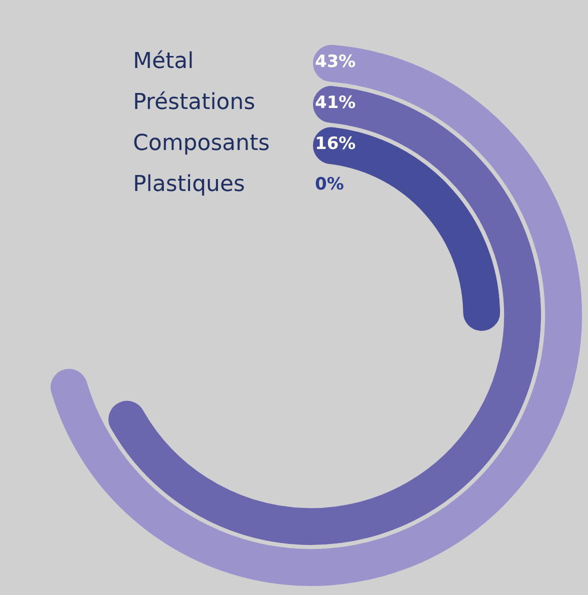 This screenshot has width=588, height=595. I want to click on data-label: 0%, so click(329, 184).